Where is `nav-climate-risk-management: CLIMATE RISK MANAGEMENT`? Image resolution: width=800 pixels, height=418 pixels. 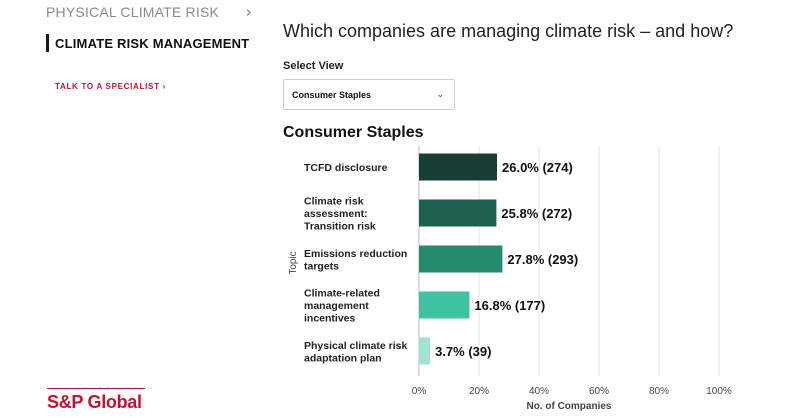 nav-climate-risk-management: CLIMATE RISK MANAGEMENT is located at coordinates (149, 43).